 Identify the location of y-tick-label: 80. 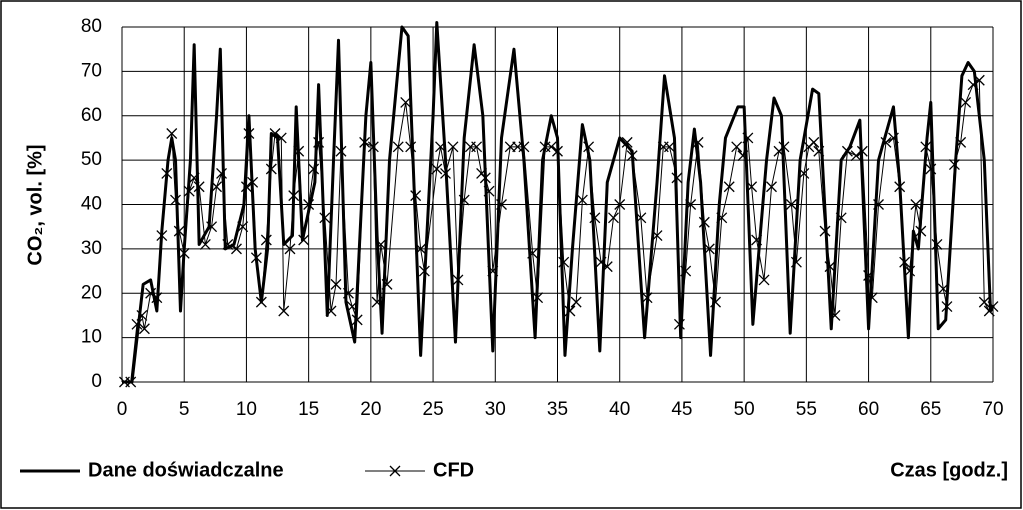
(91, 26).